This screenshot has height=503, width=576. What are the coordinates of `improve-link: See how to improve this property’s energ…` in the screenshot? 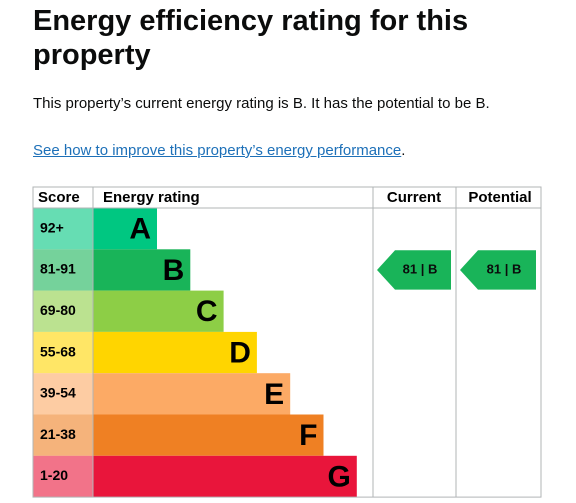 It's located at (217, 150).